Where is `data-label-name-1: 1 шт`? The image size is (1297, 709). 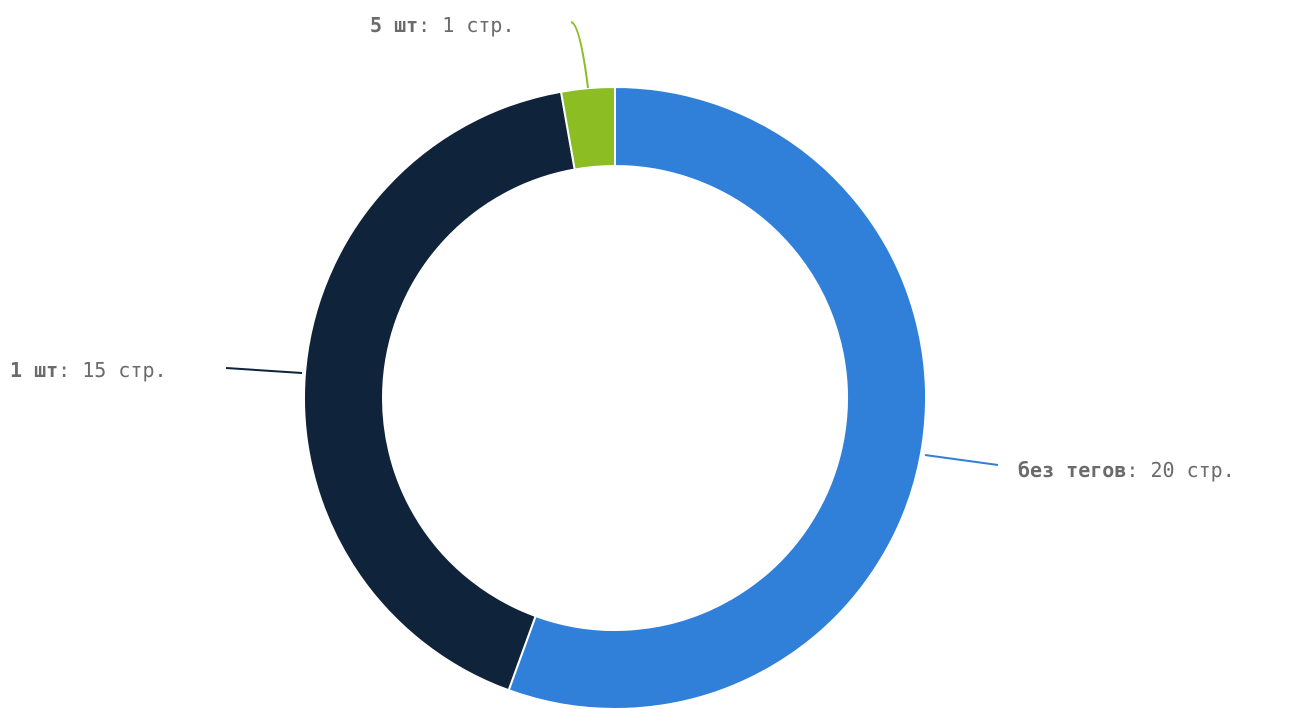
data-label-name-1: 1 шт is located at coordinates (34, 370).